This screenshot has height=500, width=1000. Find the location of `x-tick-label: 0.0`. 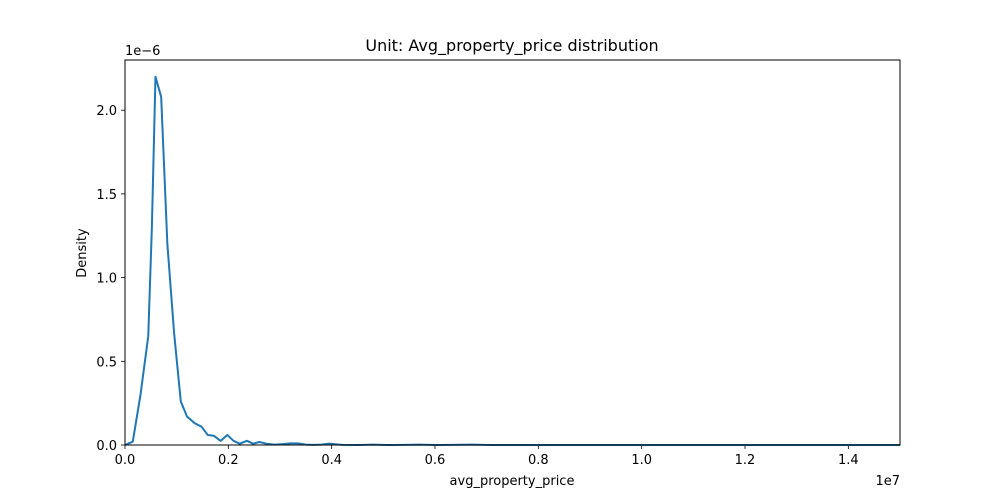

x-tick-label: 0.0 is located at coordinates (125, 460).